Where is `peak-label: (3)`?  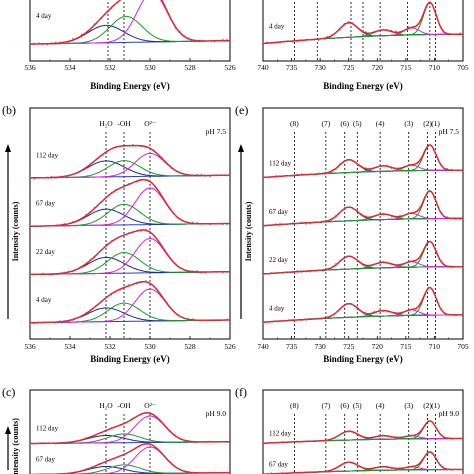 peak-label: (3) is located at coordinates (408, 123).